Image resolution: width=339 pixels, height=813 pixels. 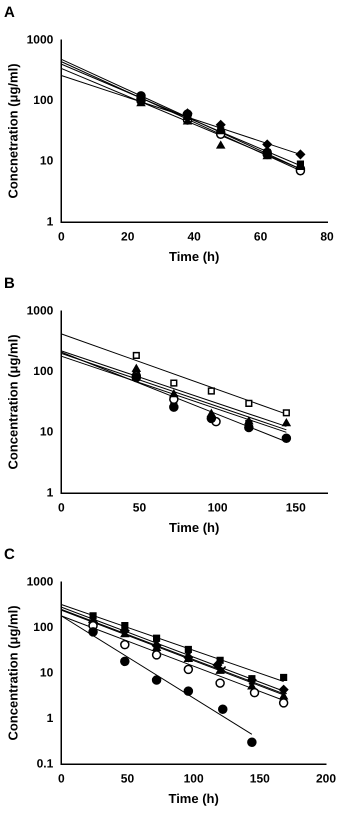 What do you see at coordinates (9, 283) in the screenshot?
I see `chart-title: B` at bounding box center [9, 283].